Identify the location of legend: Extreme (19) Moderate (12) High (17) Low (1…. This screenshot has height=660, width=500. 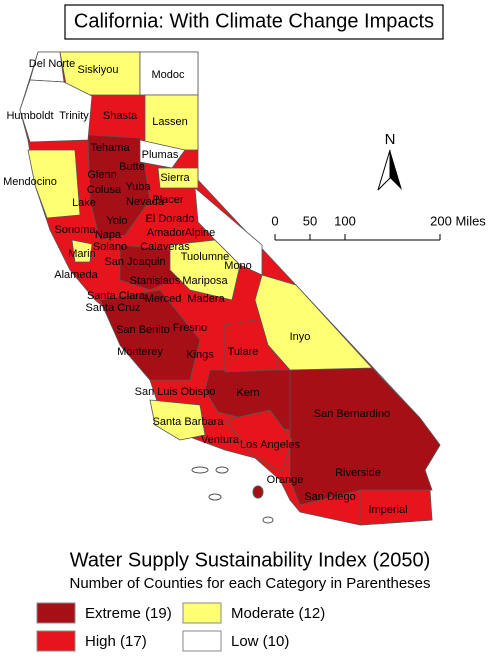
(180, 627).